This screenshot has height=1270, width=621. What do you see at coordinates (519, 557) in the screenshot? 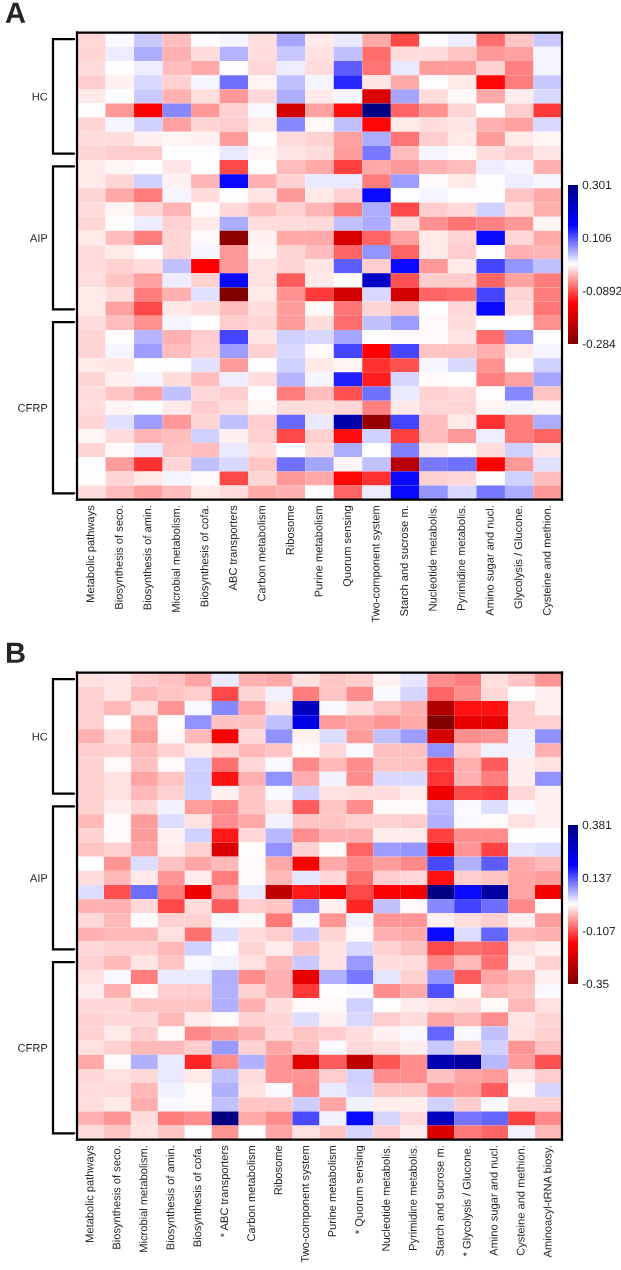
I see `x-tick-label: Glycolysis / Glucone.` at bounding box center [519, 557].